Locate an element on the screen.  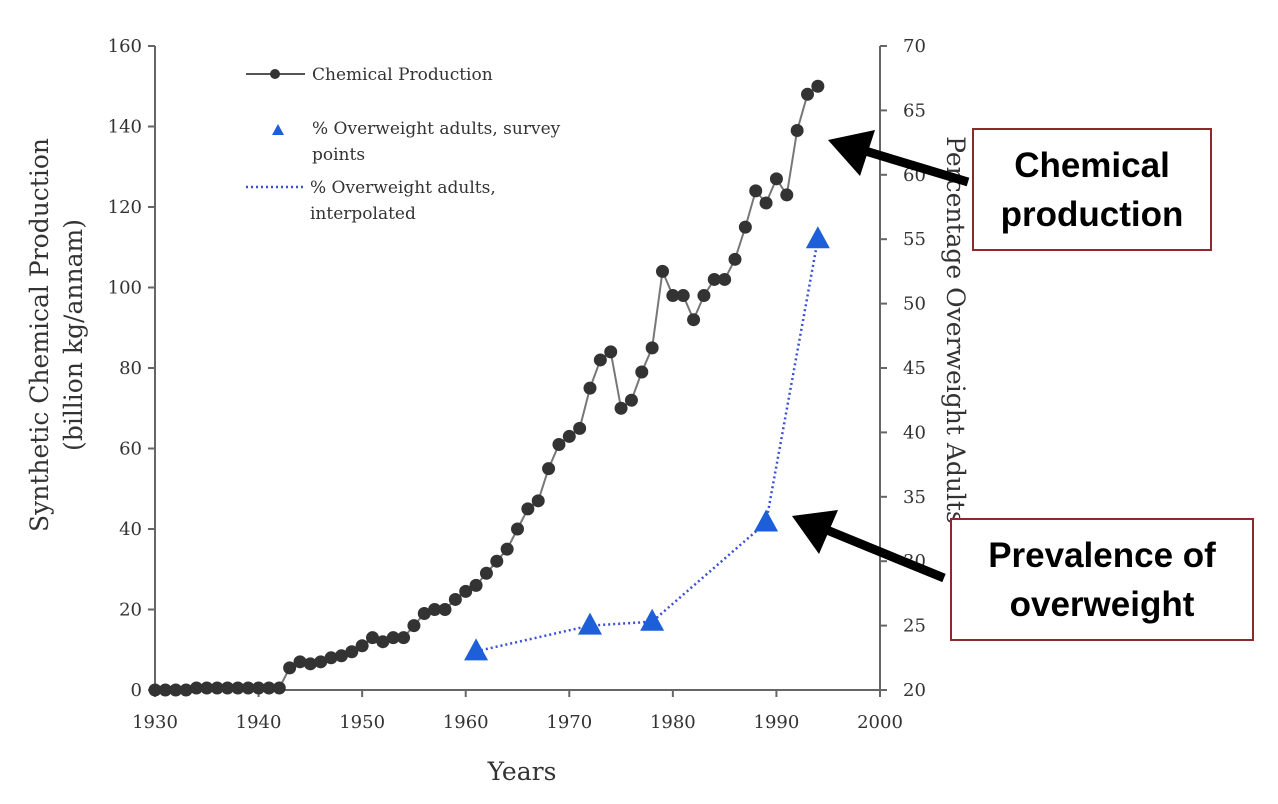
x-tick-label: 1950 is located at coordinates (362, 722).